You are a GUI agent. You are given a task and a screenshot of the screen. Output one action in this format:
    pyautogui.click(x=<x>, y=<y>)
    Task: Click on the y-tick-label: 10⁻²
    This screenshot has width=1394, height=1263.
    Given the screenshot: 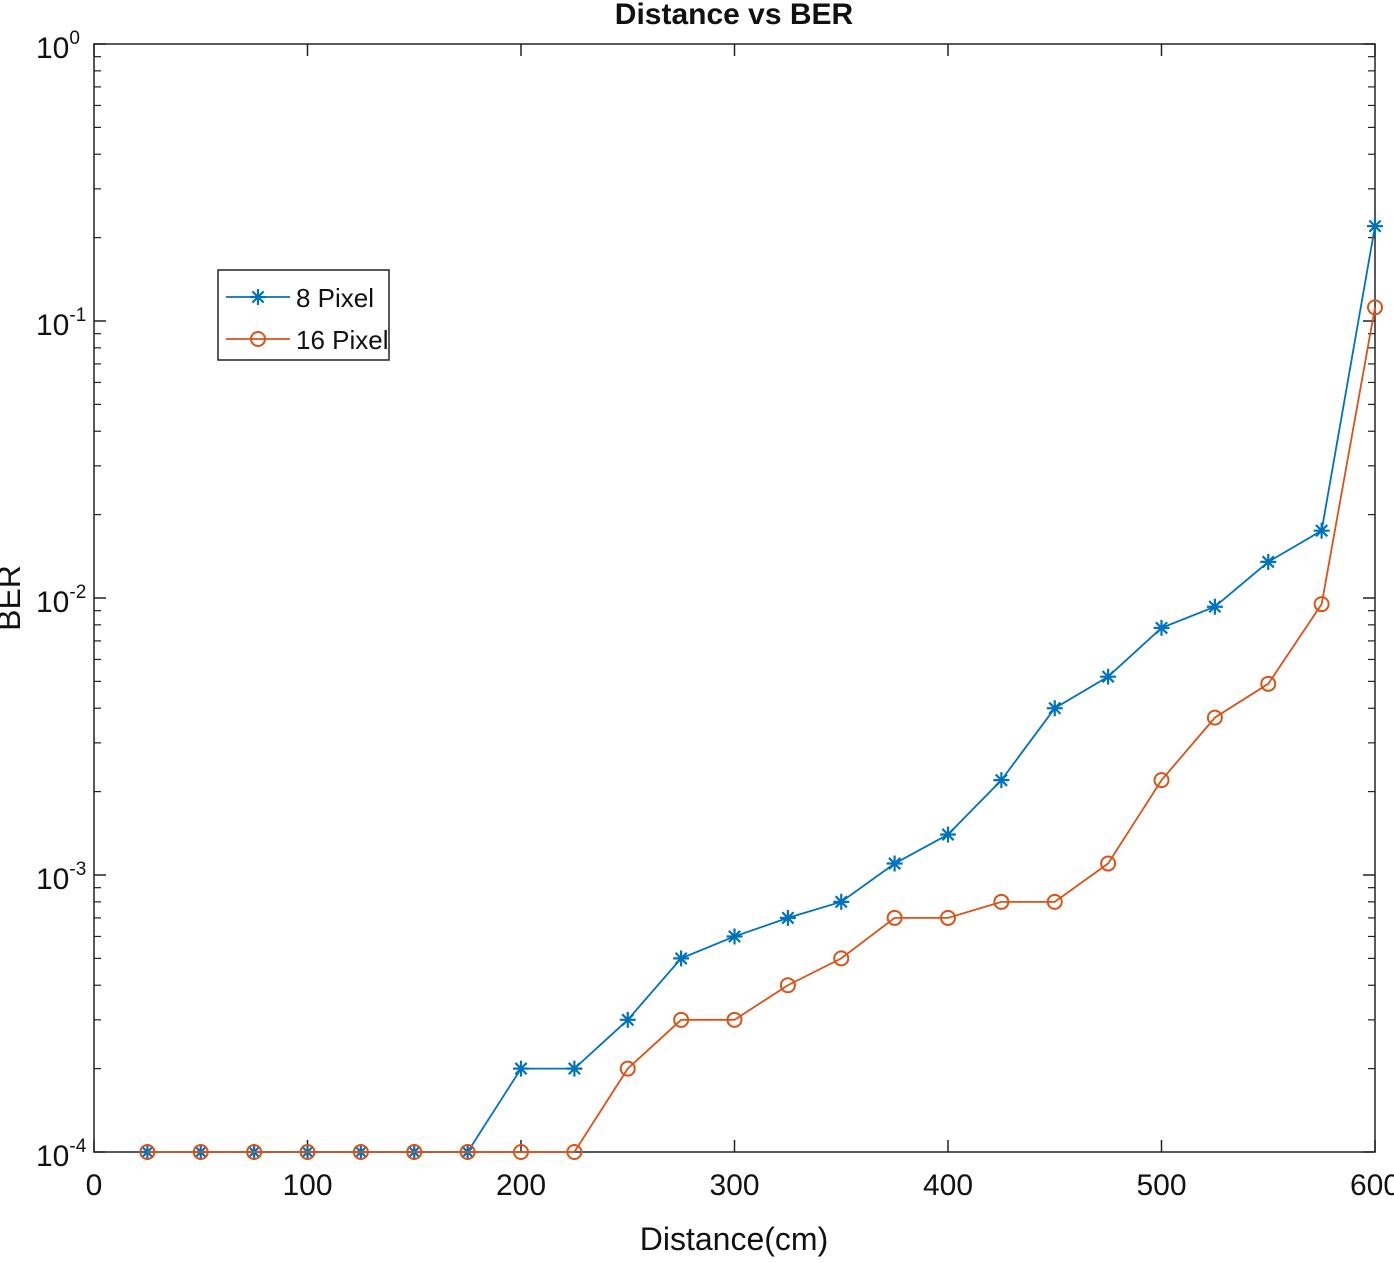 What is the action you would take?
    pyautogui.click(x=61, y=600)
    